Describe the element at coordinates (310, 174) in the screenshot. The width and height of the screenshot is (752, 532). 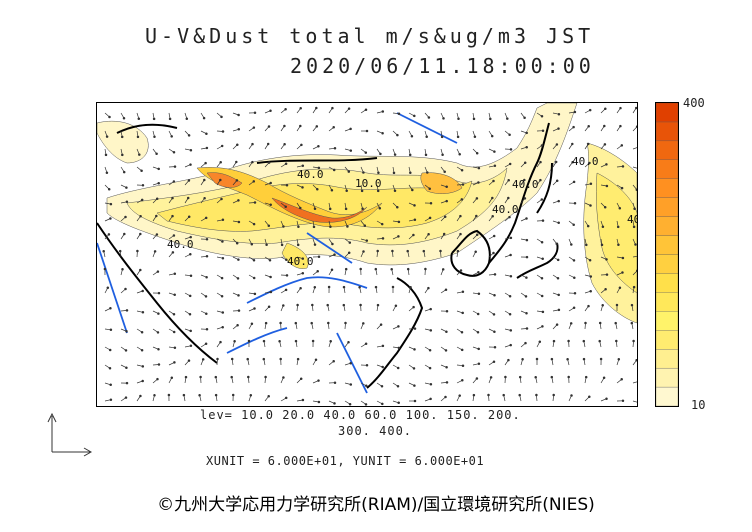
I see `contour-label: 40.0` at that location.